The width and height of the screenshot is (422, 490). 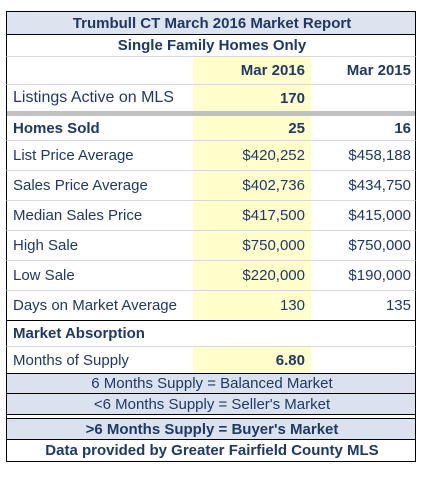 I want to click on row-current: $220,000, so click(x=252, y=275).